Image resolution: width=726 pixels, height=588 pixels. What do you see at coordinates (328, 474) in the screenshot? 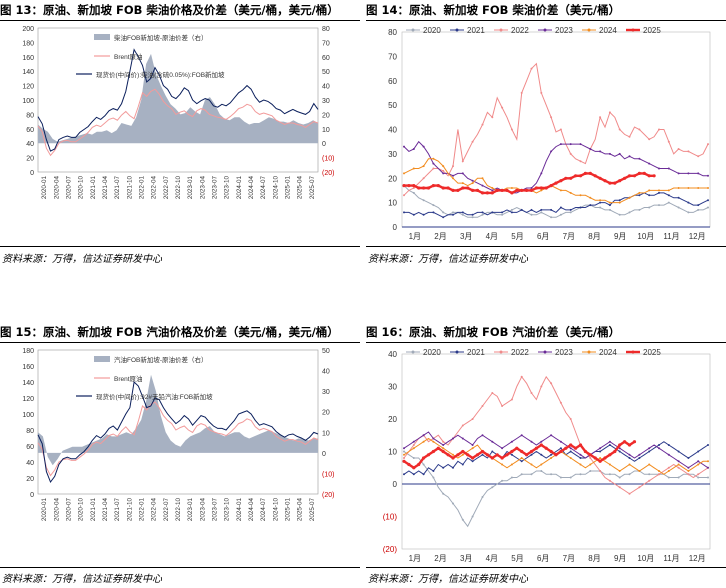
I see `fig15-right-tick: (10)` at bounding box center [328, 474].